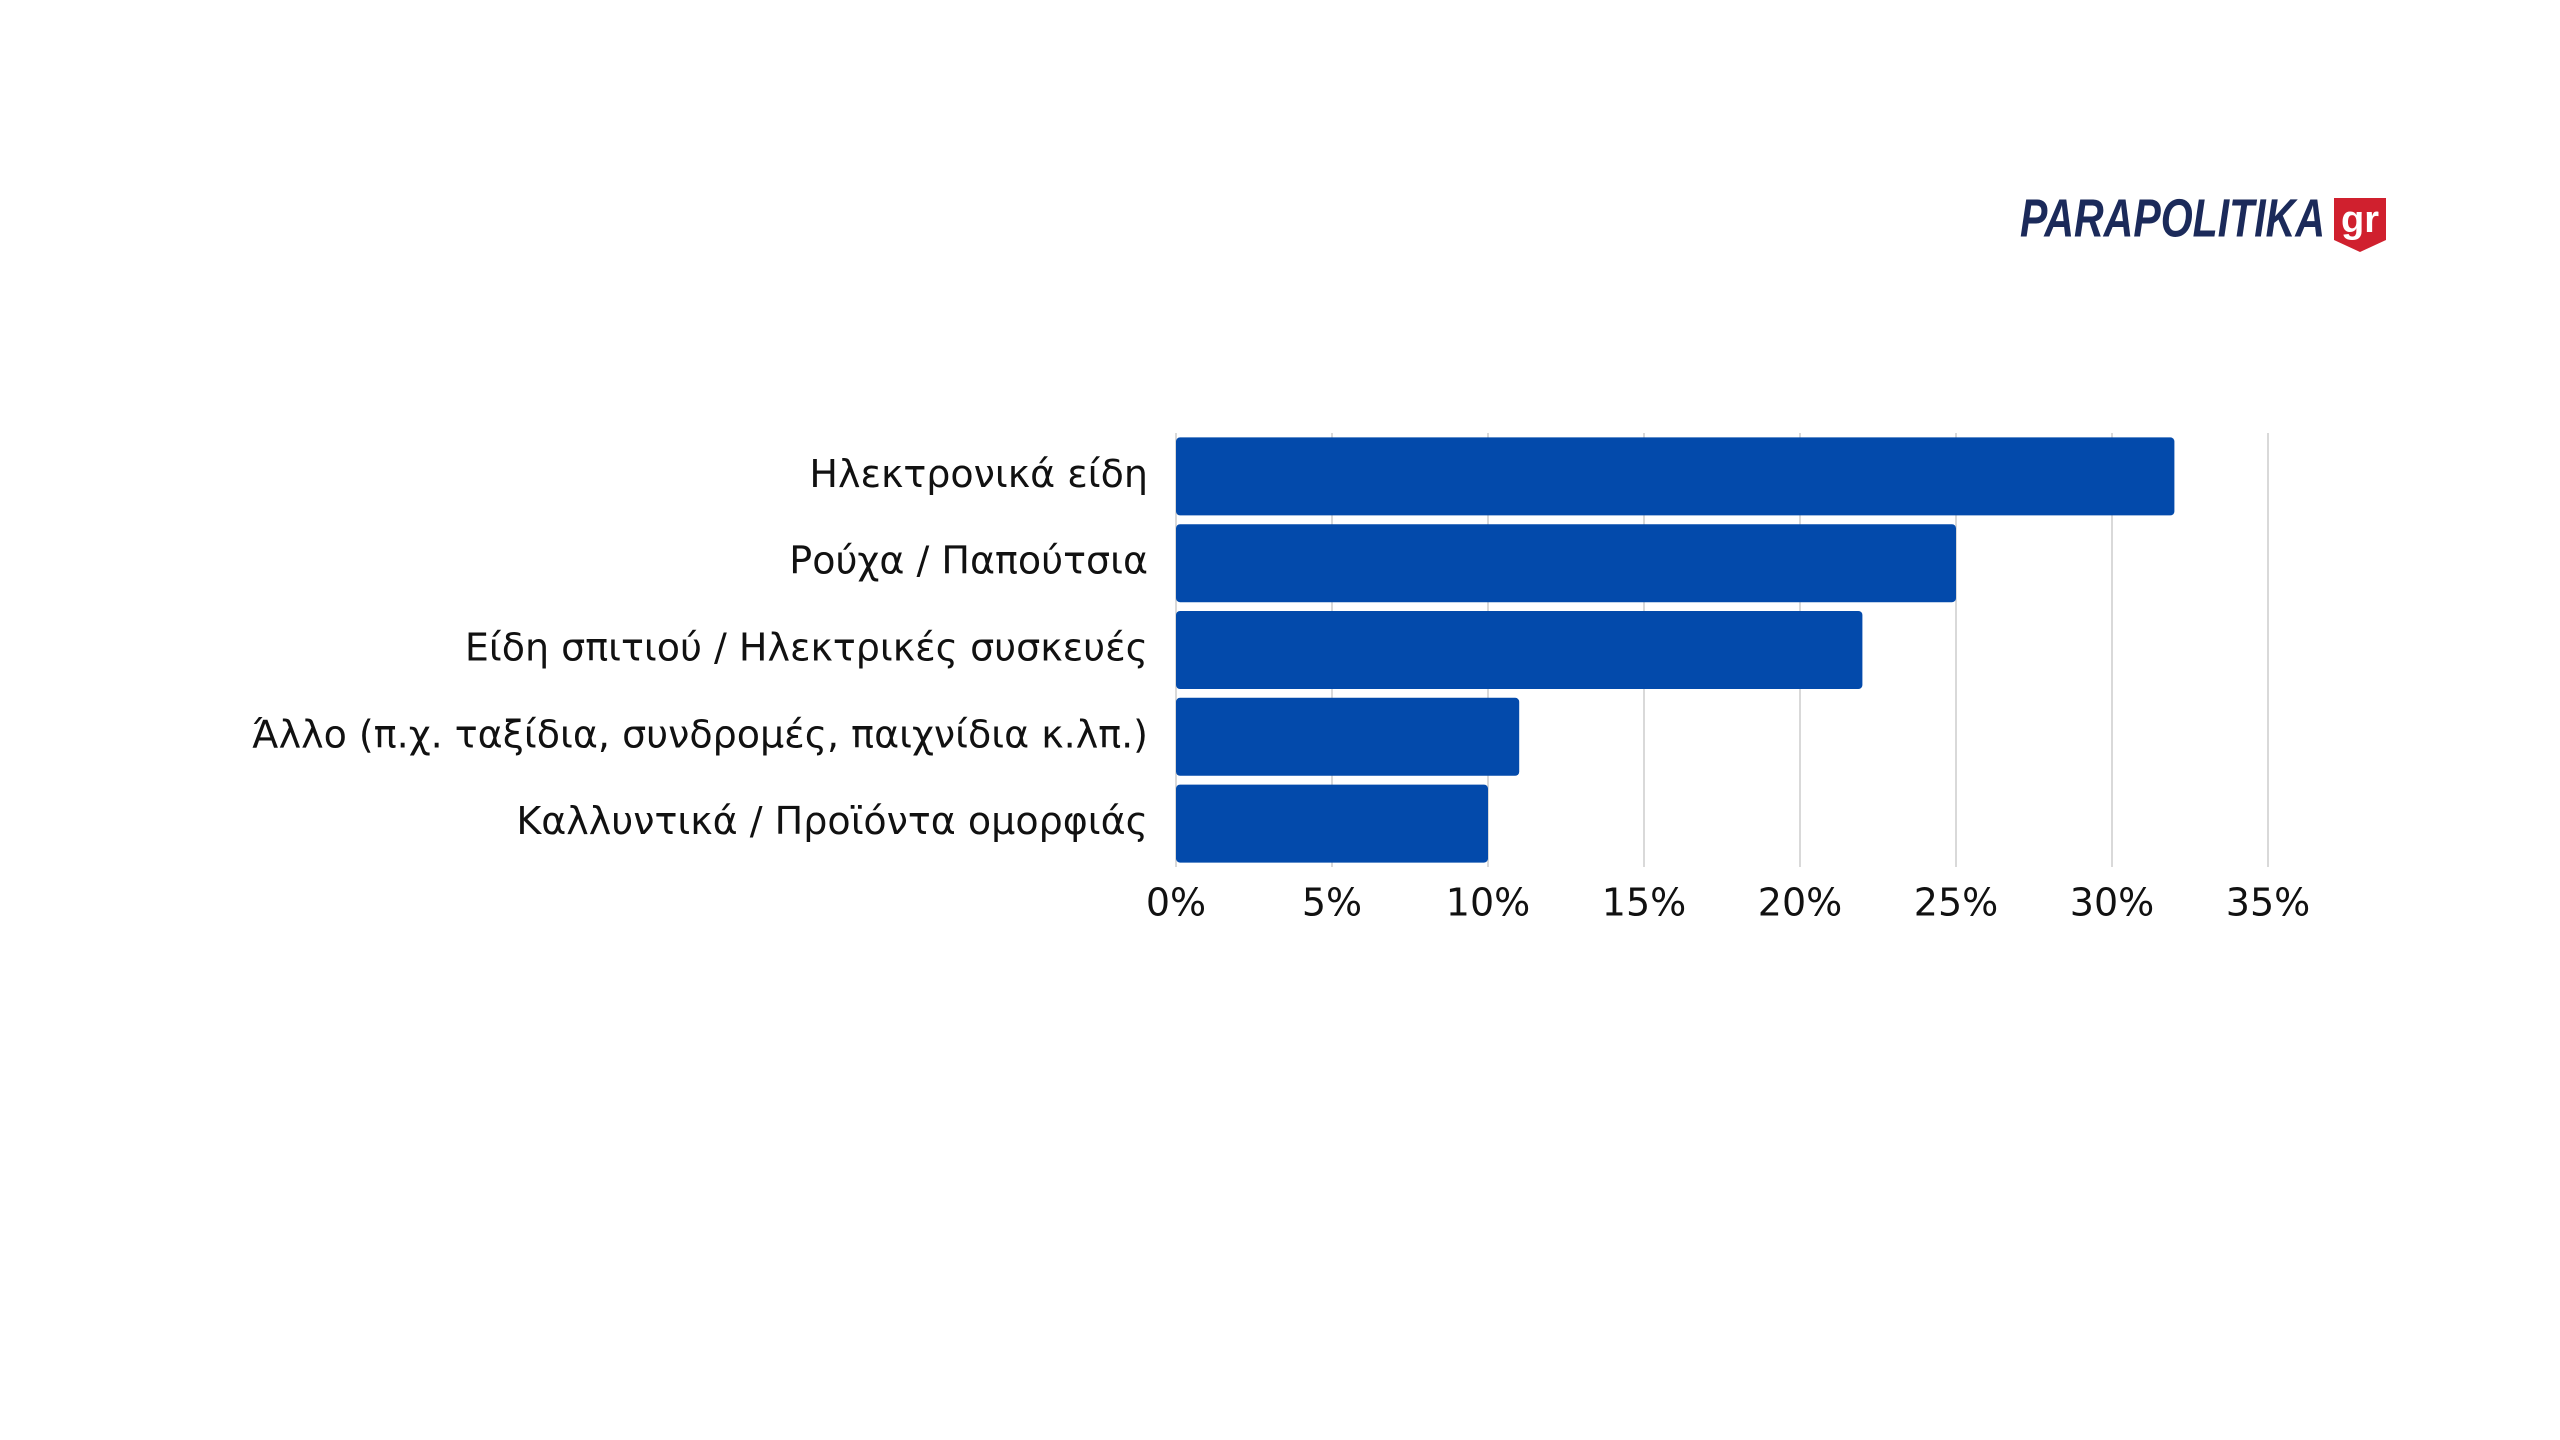 This screenshot has height=1440, width=2560. Describe the element at coordinates (1176, 903) in the screenshot. I see `x-tick-label: 0%` at that location.